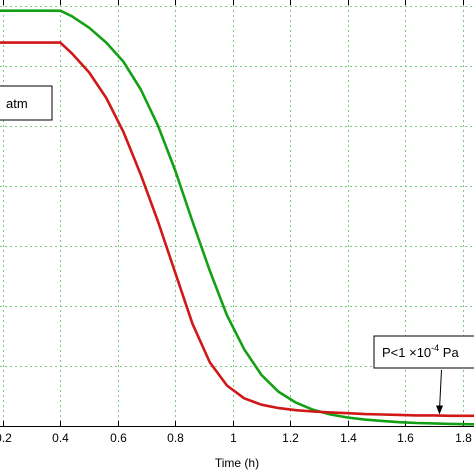 This screenshot has width=474, height=474. Describe the element at coordinates (348, 438) in the screenshot. I see `x-tick-label: 1.4` at that location.